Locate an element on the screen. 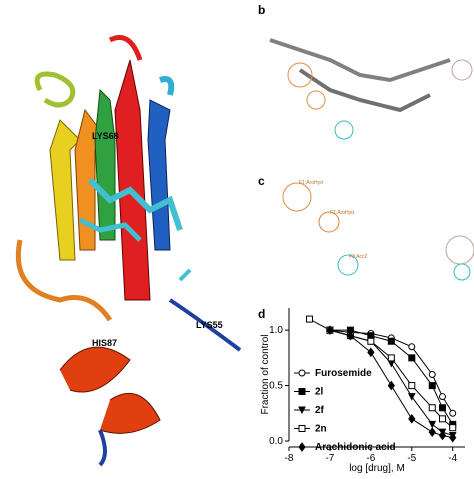  legend-label: Furosemide is located at coordinates (343, 373).